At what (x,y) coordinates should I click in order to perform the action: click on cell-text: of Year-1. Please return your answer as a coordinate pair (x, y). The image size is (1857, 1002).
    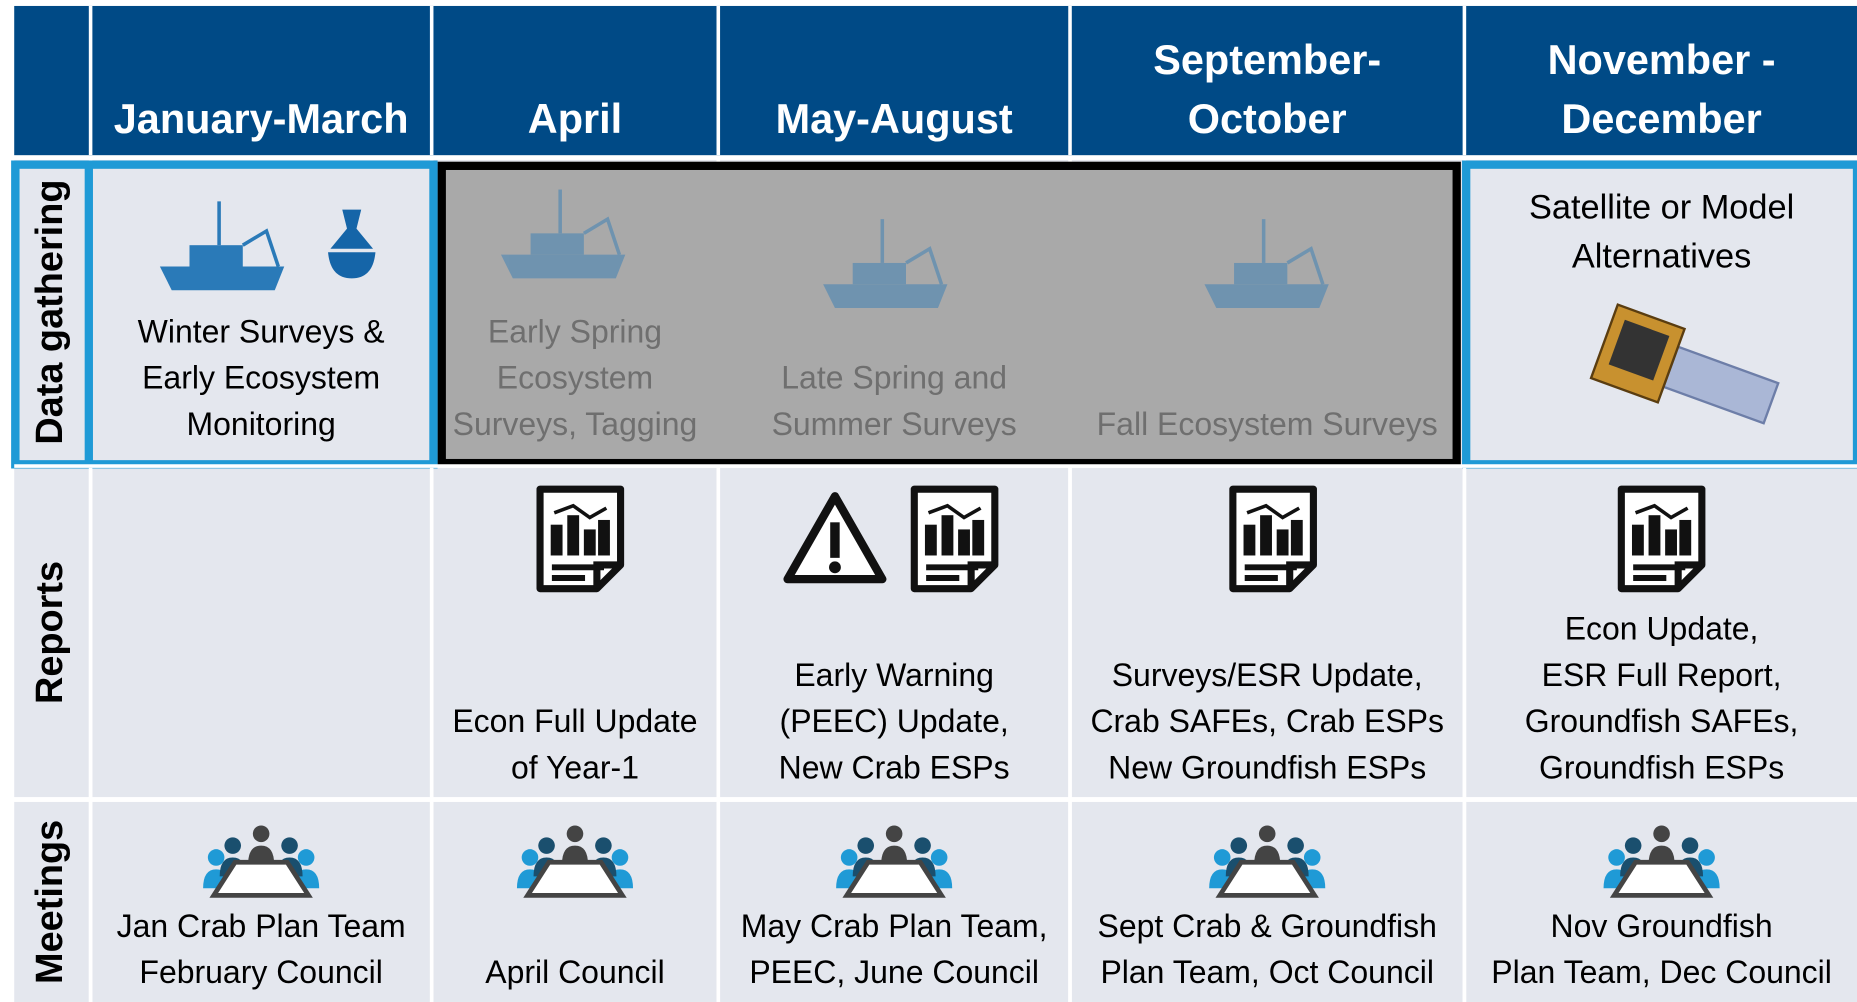
    Looking at the image, I should click on (575, 767).